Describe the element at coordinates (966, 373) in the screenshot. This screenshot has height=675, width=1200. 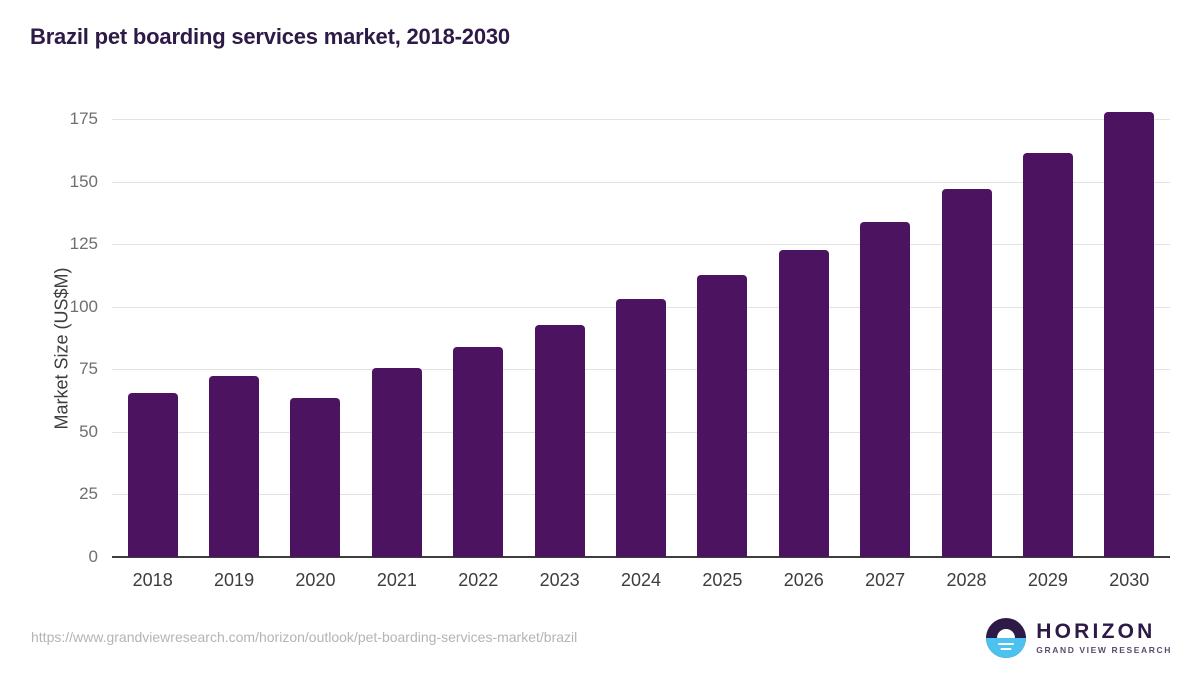
I see `bar-2028` at that location.